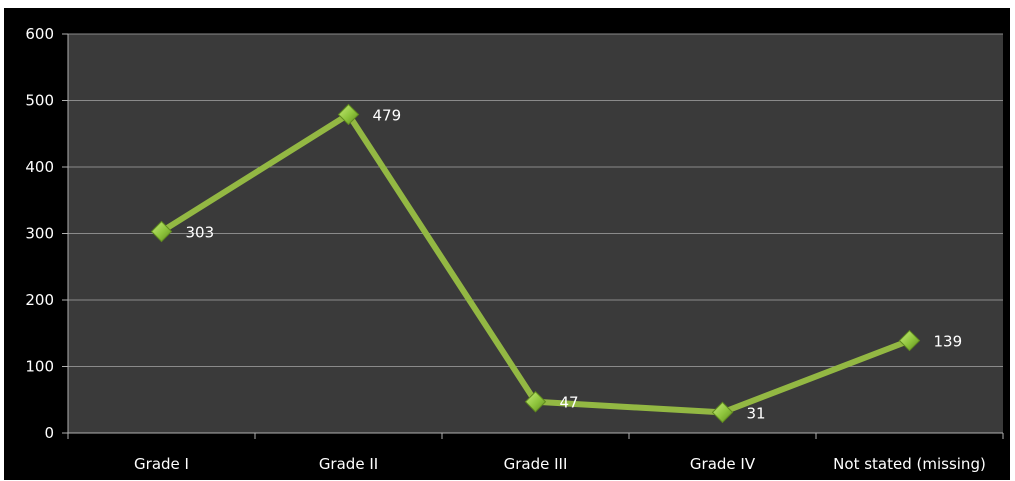 The image size is (1015, 481). I want to click on y-tick-label: 300, so click(39, 234).